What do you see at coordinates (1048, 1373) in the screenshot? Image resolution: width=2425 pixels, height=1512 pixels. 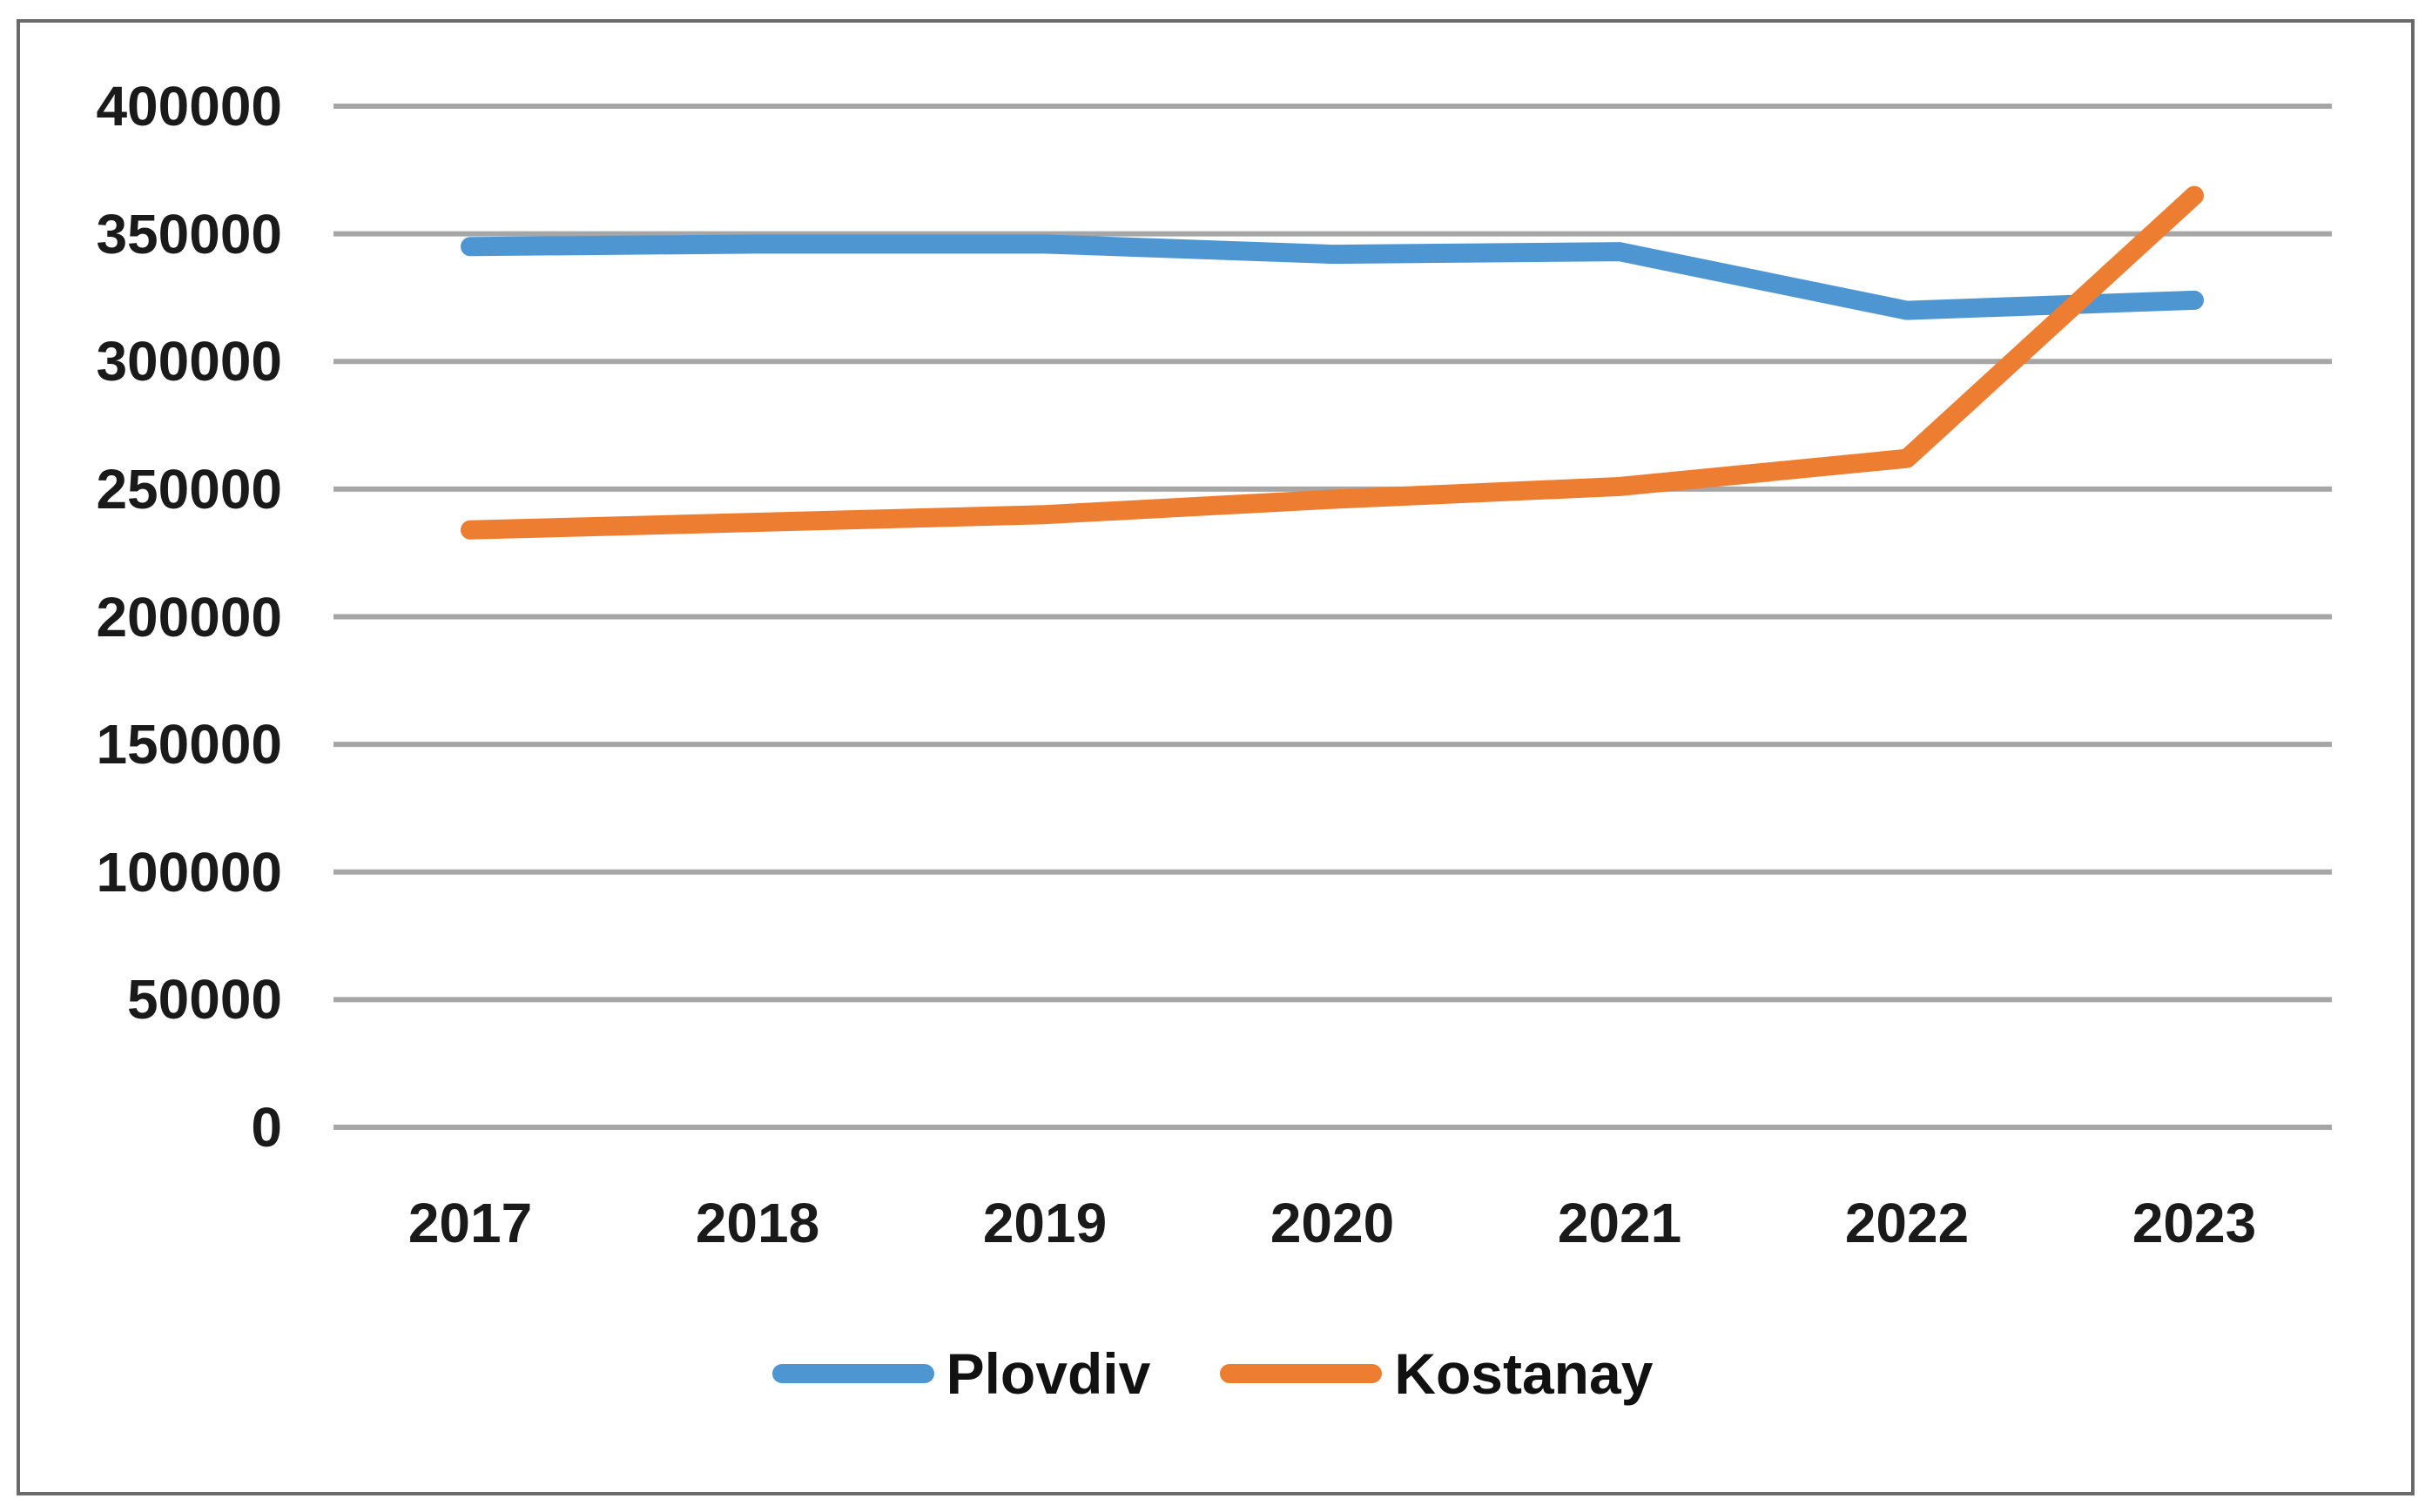 I see `legend-label-plovdiv: Plovdiv` at bounding box center [1048, 1373].